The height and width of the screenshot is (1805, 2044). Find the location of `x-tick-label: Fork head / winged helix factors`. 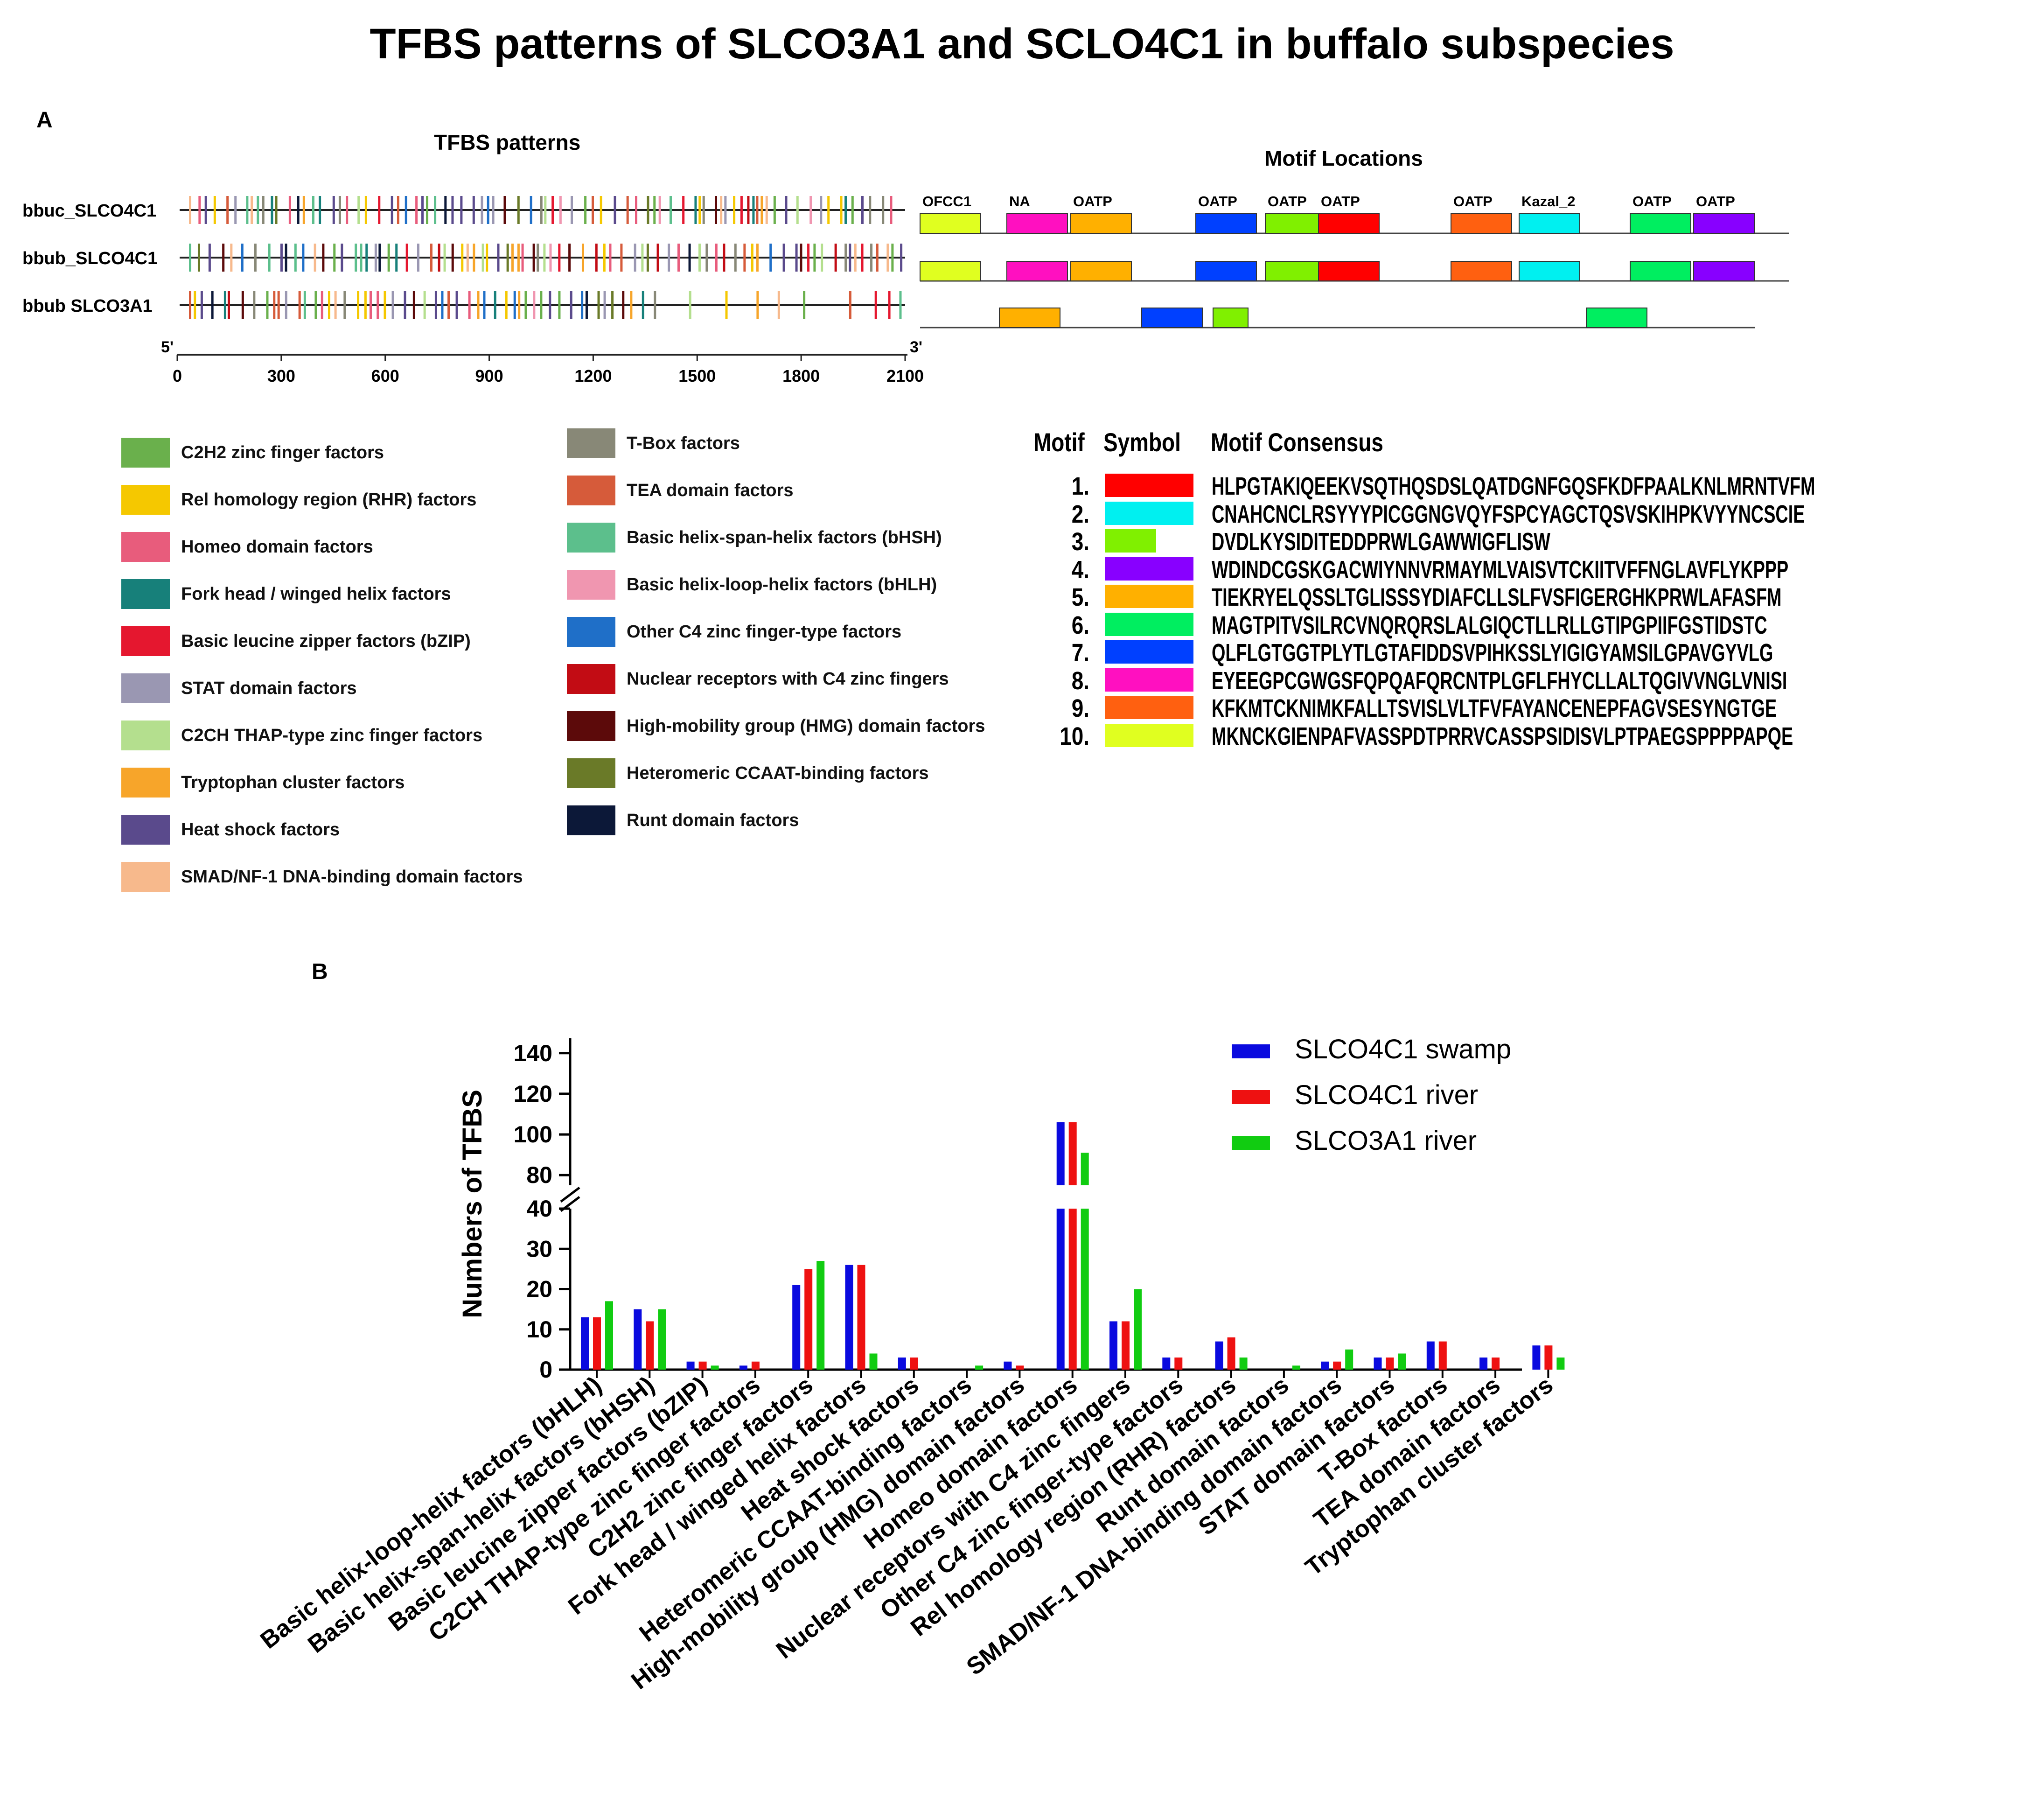

x-tick-label: Fork head / winged helix factors is located at coordinates (717, 1495).